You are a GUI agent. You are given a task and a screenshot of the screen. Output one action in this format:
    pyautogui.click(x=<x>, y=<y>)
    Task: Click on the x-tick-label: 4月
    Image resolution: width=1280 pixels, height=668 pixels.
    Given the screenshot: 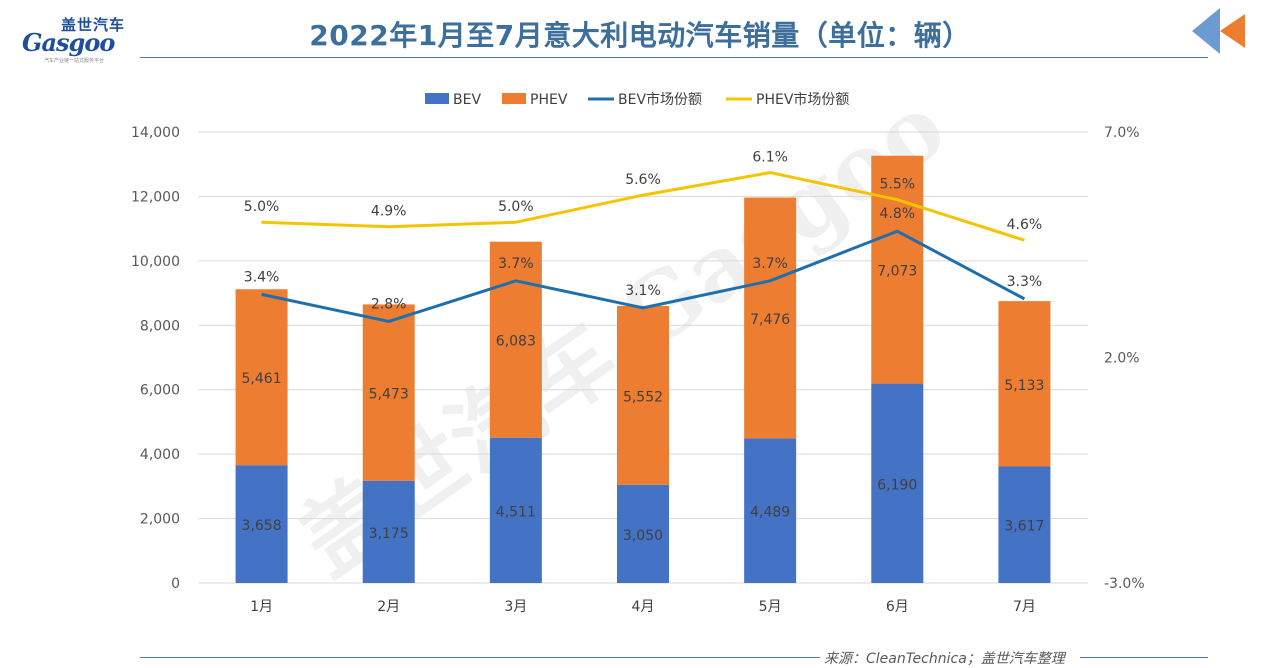 What is the action you would take?
    pyautogui.click(x=643, y=607)
    